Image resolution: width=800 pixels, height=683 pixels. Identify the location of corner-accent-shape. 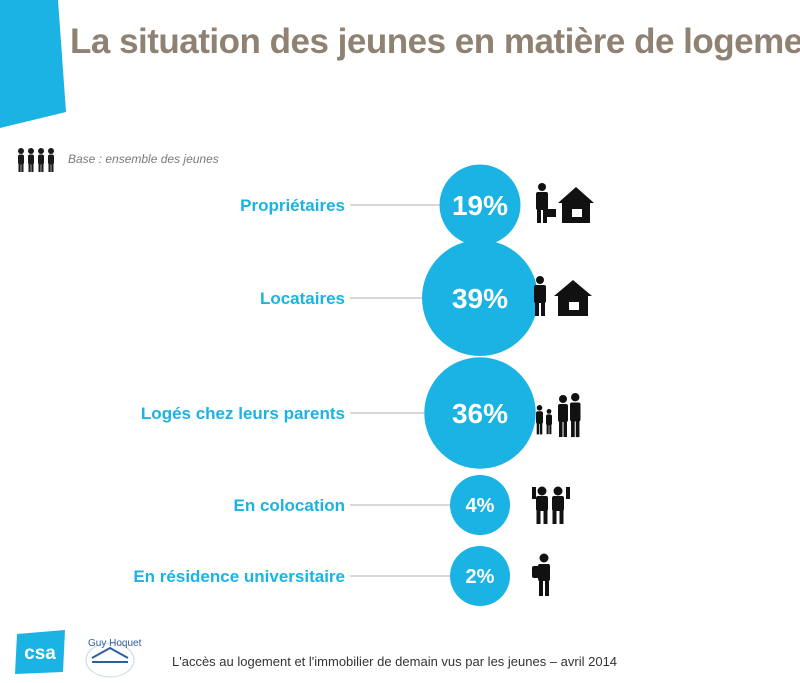
(33, 64).